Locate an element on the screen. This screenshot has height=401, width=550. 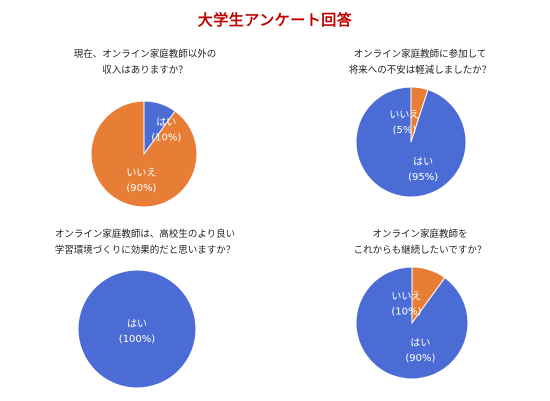
question-2-line-1: オンライン家庭教師に参加して is located at coordinates (420, 54).